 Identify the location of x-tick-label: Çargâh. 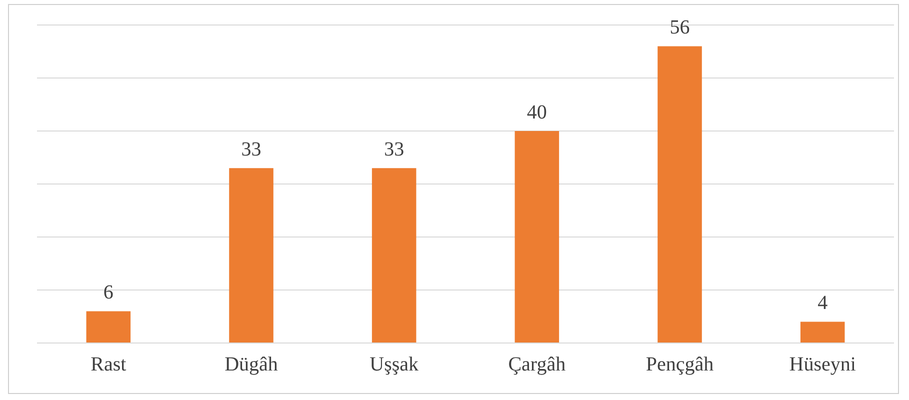
(537, 364).